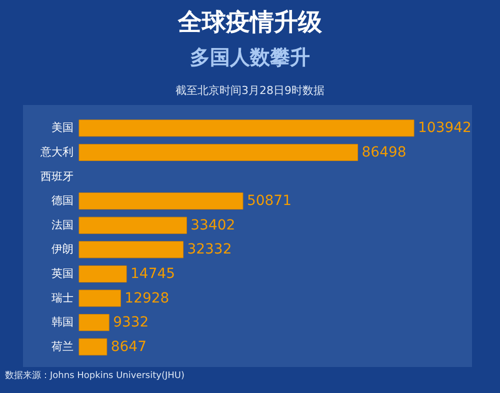  I want to click on y-tick-label: 韩国, so click(63, 322).